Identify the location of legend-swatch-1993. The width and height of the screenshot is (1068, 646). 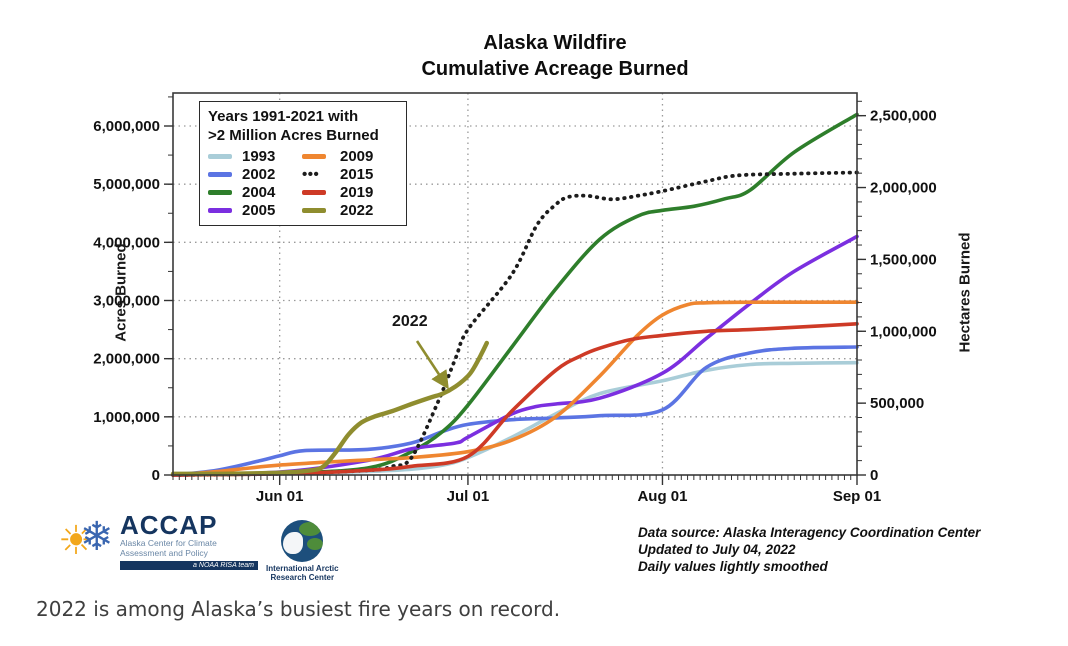
(220, 156).